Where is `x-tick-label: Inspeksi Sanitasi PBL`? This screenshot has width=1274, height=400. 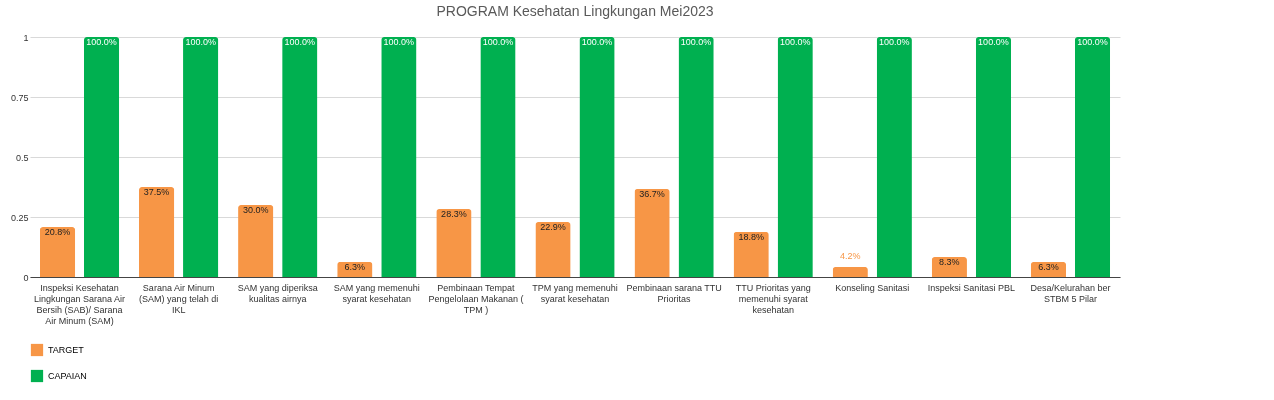
x-tick-label: Inspeksi Sanitasi PBL is located at coordinates (971, 287).